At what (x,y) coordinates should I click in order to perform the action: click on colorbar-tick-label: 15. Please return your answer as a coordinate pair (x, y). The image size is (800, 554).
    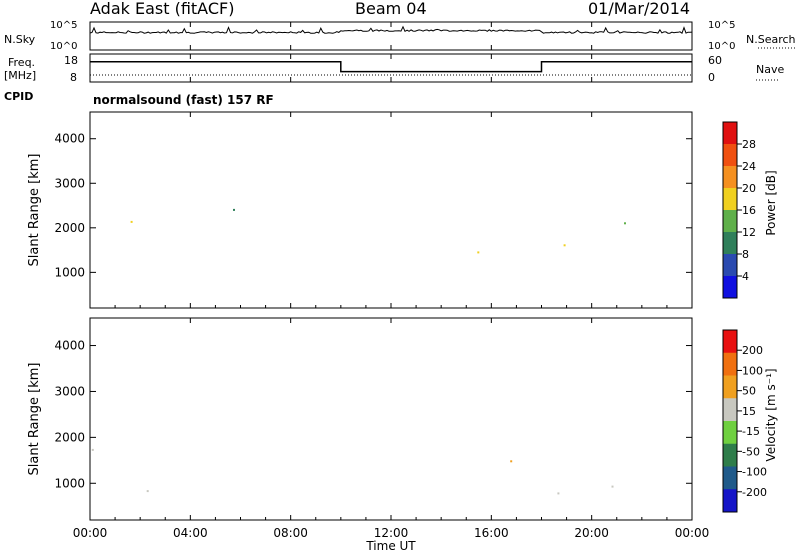
    Looking at the image, I should click on (749, 411).